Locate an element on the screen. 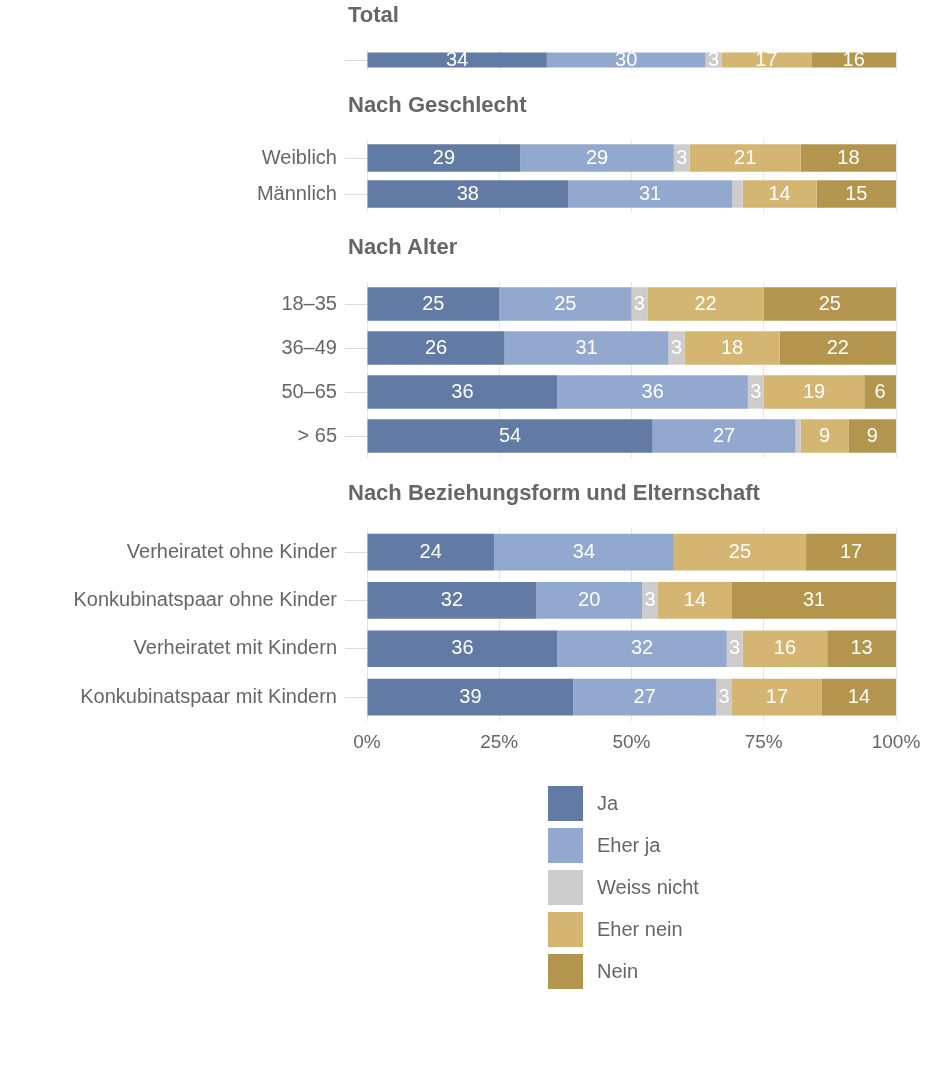 The height and width of the screenshot is (1081, 936). x-tick-label: 75% is located at coordinates (763, 741).